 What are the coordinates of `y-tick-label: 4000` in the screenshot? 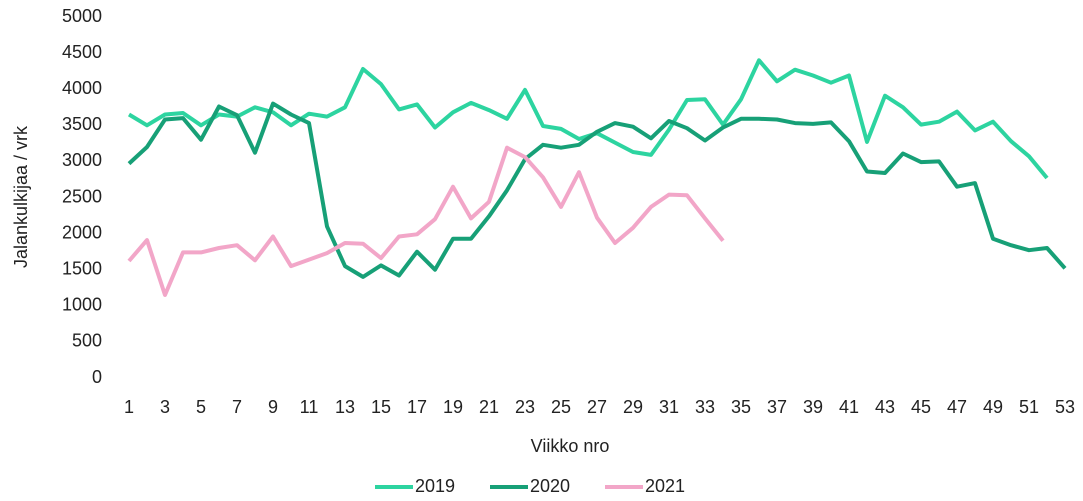 It's located at (82, 88).